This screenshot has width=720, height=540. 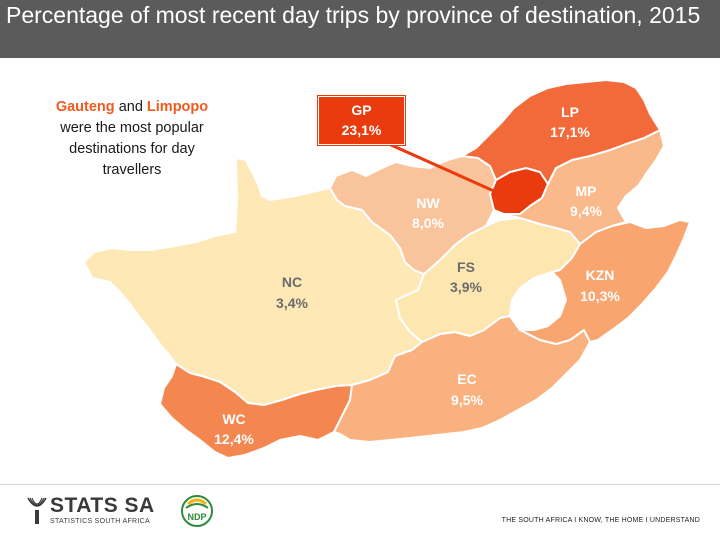 I want to click on label-LP-value: 17,1%, so click(x=570, y=132).